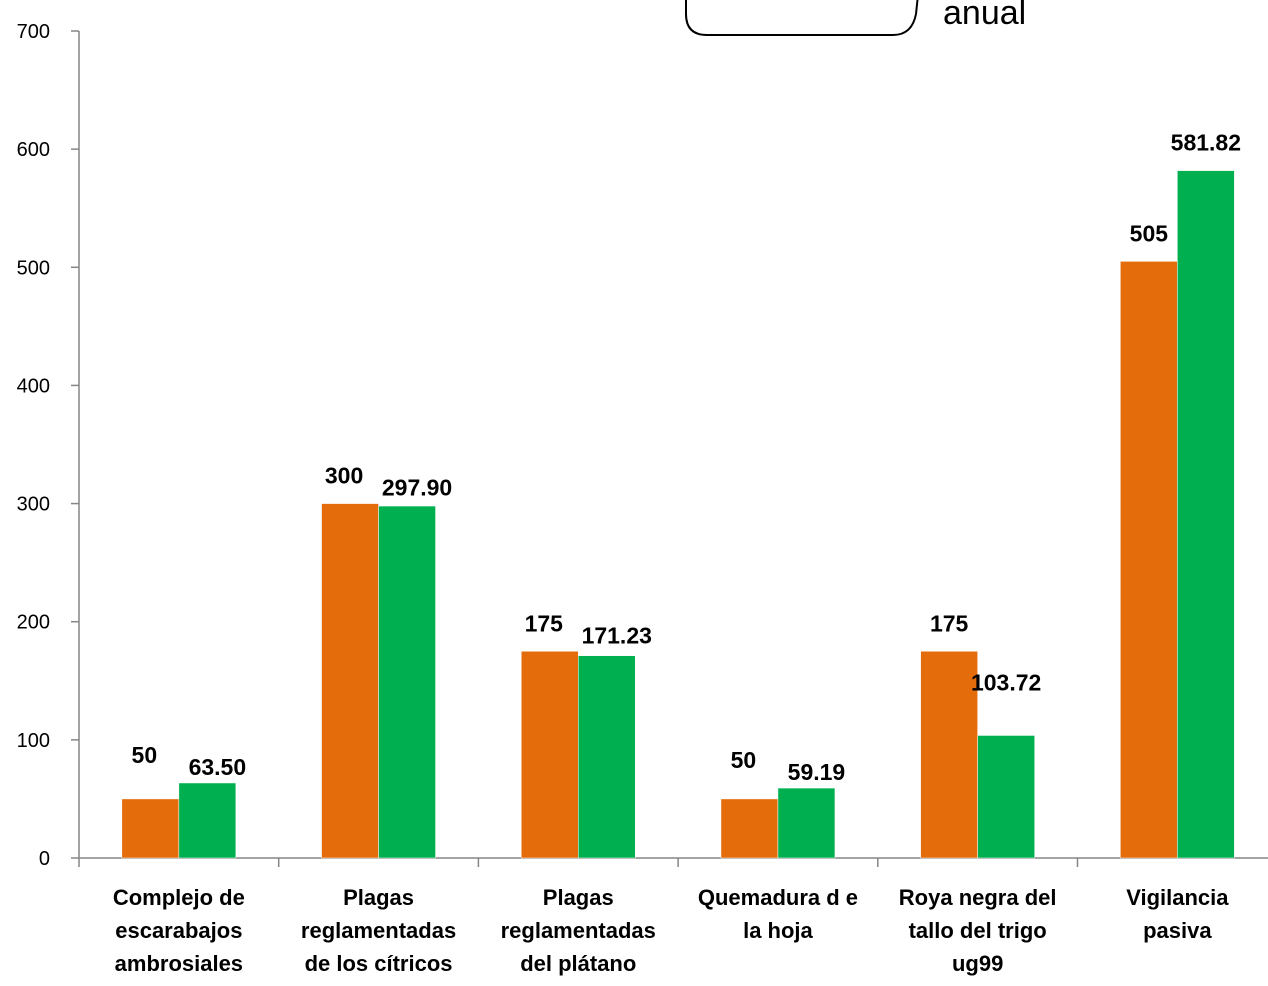 The image size is (1268, 986). What do you see at coordinates (578, 963) in the screenshot?
I see `category-label: del plátano` at bounding box center [578, 963].